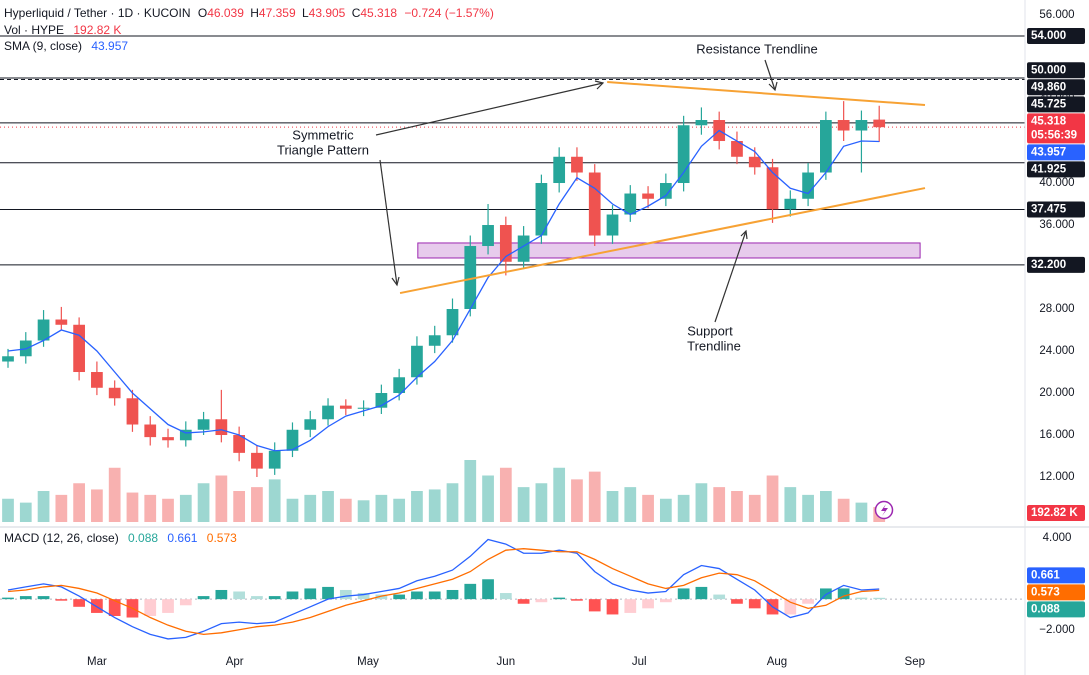  I want to click on ohlc-letter: O, so click(202, 13).